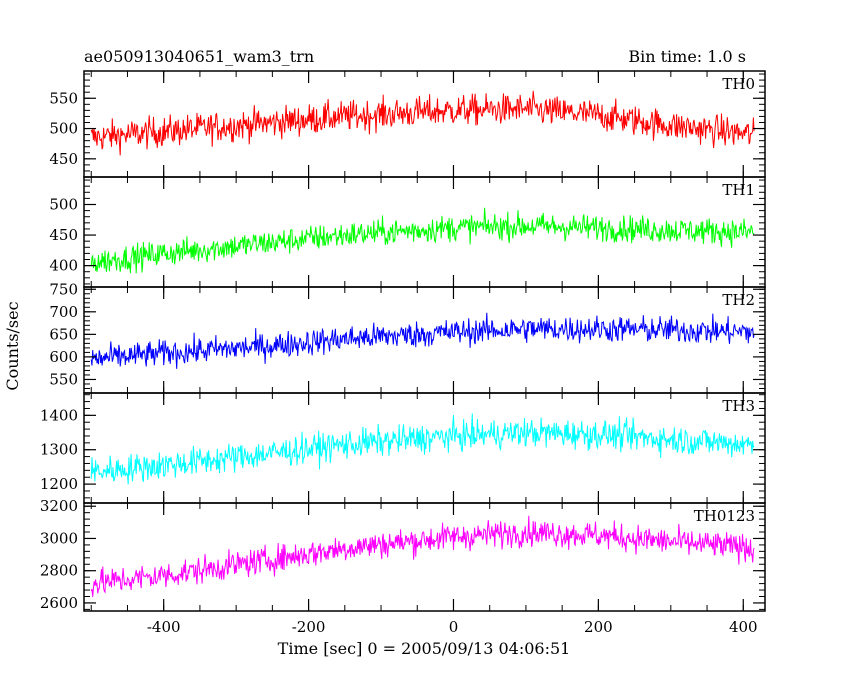 Image resolution: width=850 pixels, height=680 pixels. Describe the element at coordinates (59, 603) in the screenshot. I see `y-tick-label: 2600` at that location.